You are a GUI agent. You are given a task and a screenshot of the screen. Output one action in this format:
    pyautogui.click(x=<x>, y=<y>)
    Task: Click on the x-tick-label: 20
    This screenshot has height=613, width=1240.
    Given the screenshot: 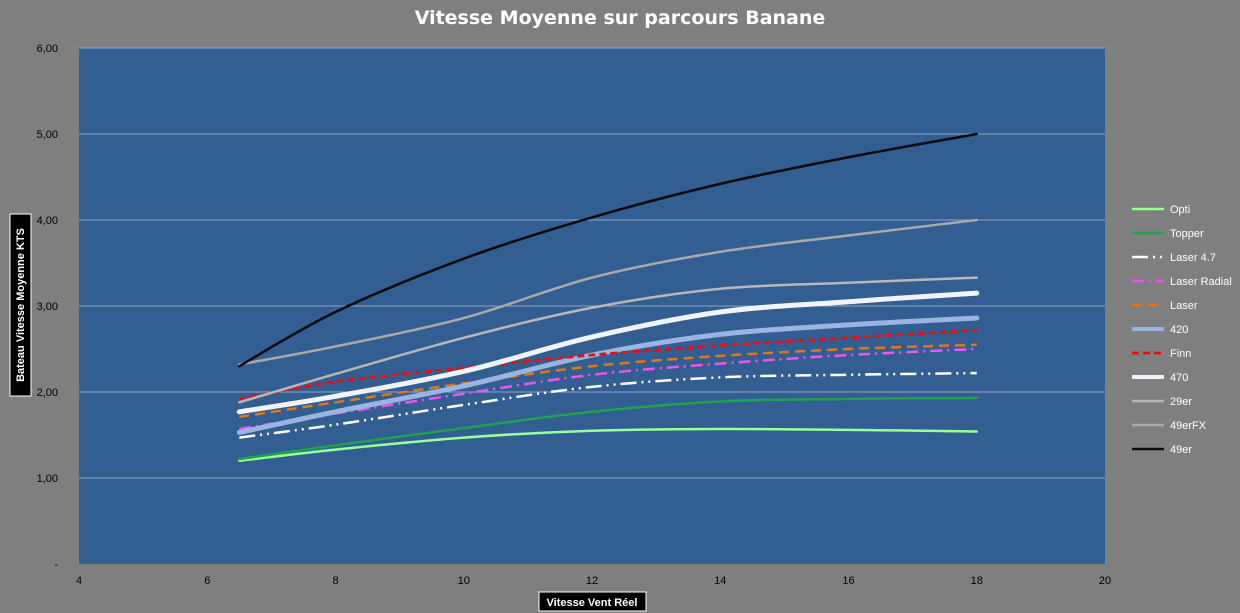 What is the action you would take?
    pyautogui.click(x=1105, y=581)
    